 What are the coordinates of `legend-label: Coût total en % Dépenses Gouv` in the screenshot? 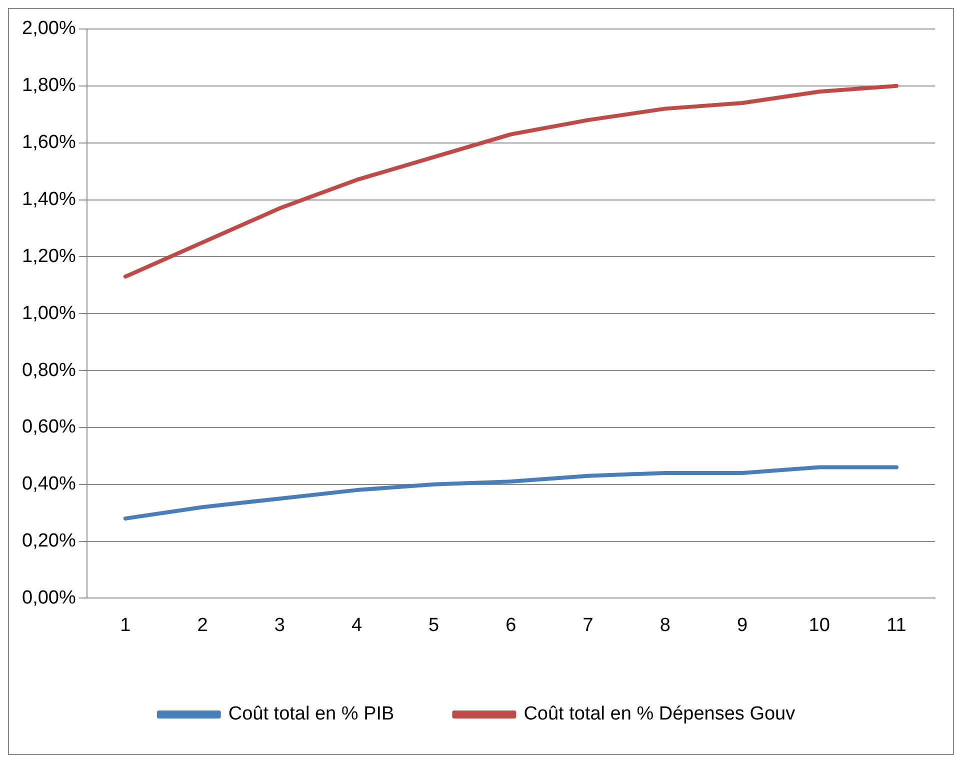 It's located at (660, 714).